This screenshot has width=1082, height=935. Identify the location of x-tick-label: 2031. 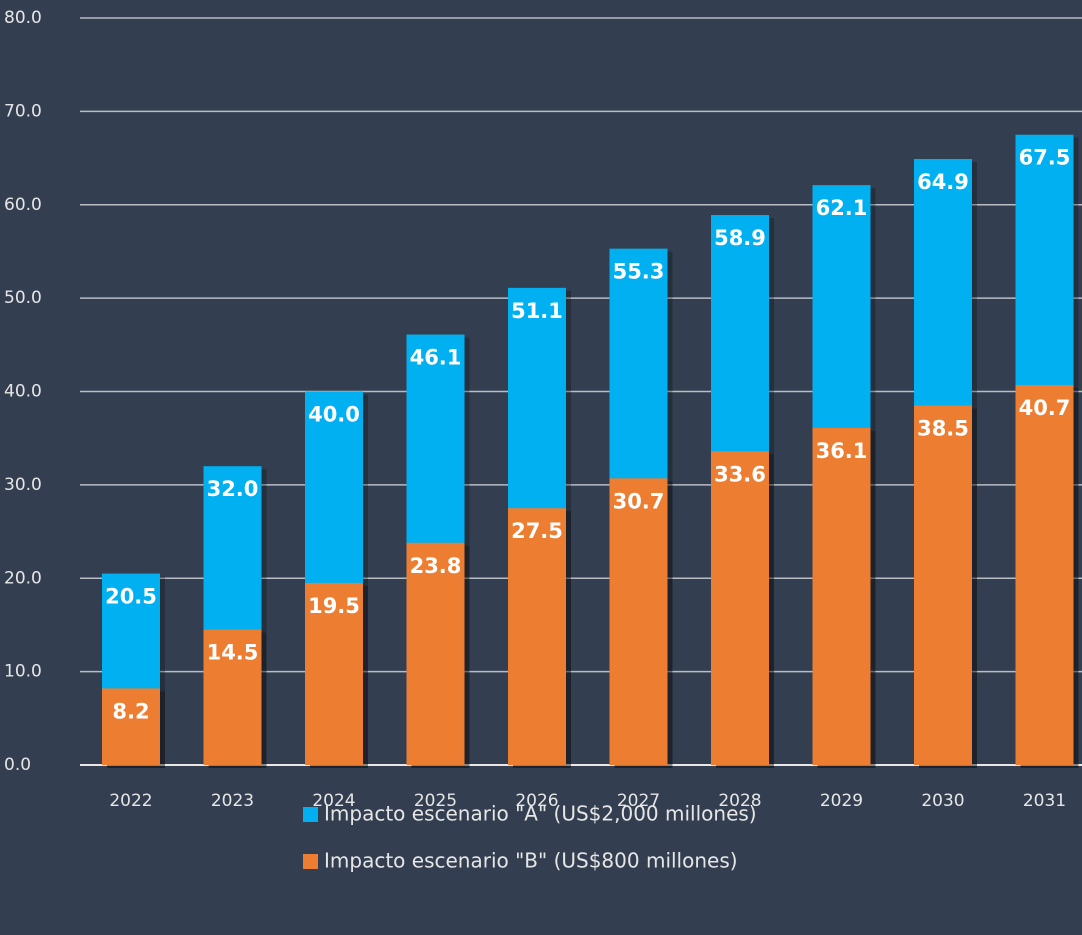
(1044, 801).